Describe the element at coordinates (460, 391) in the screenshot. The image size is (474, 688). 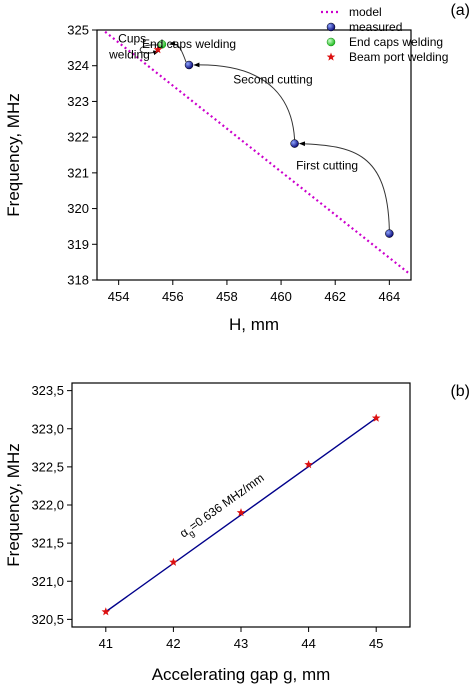
I see `panel-label-b: (b)` at that location.